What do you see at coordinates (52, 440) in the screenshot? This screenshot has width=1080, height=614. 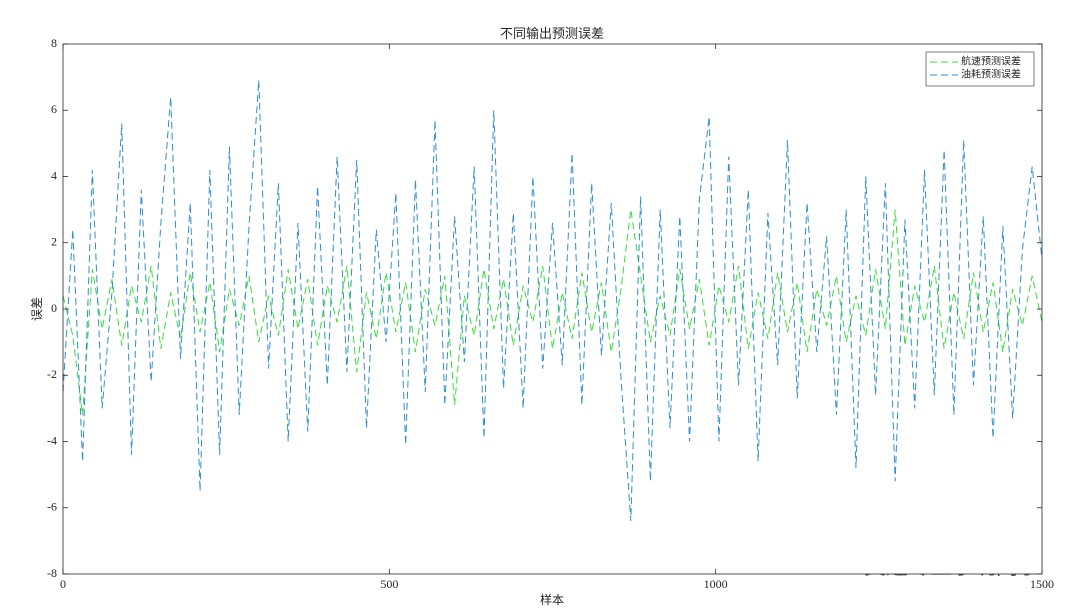 I see `y-tick-label: -4` at bounding box center [52, 440].